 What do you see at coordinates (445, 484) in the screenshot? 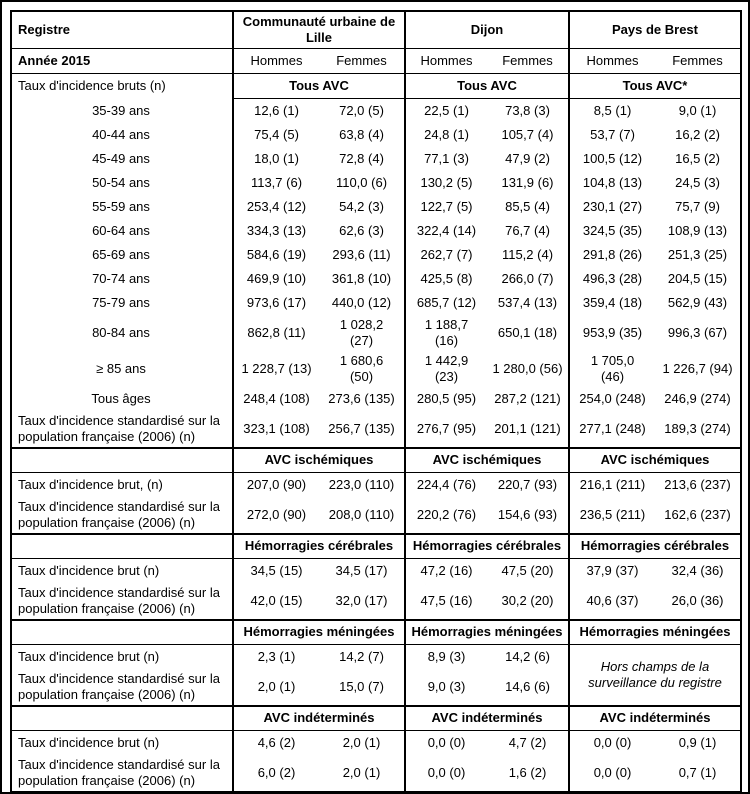
I see `data-cell: 224,4 (76)` at bounding box center [445, 484].